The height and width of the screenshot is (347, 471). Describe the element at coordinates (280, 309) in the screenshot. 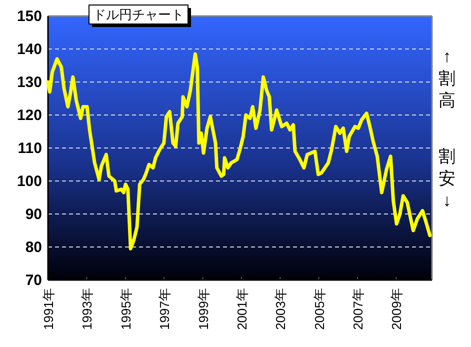

I see `x-tick-label: 2003年` at that location.